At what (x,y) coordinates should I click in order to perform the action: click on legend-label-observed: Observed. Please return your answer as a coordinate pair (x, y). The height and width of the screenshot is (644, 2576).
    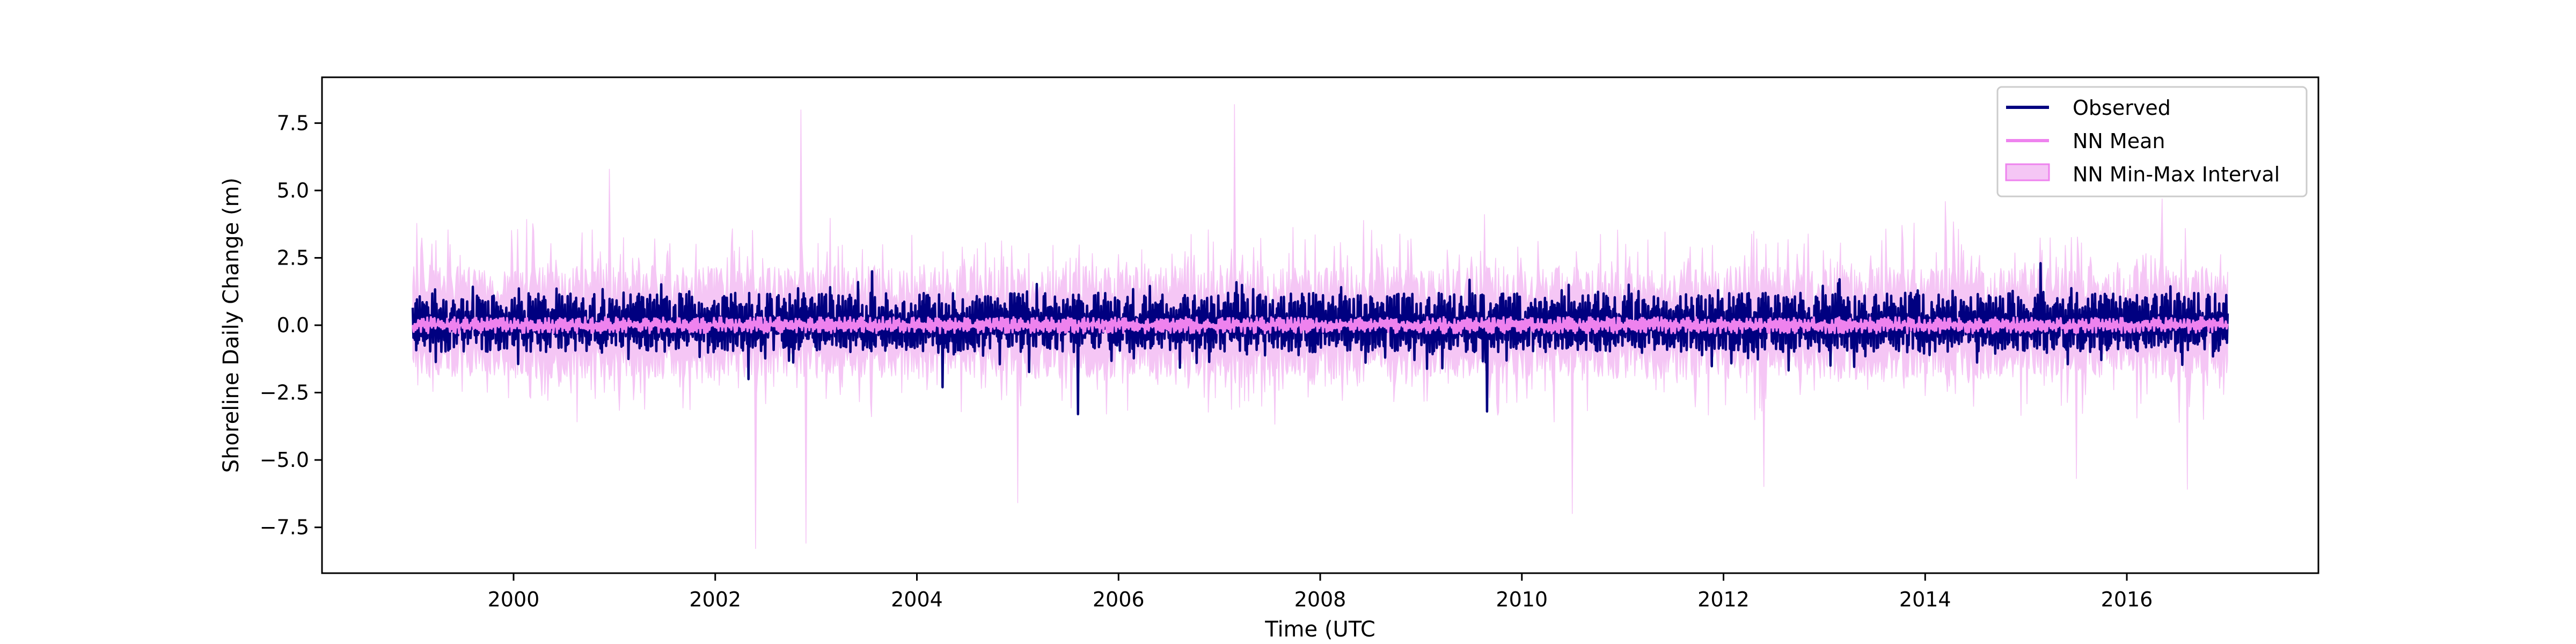
    Looking at the image, I should click on (2122, 108).